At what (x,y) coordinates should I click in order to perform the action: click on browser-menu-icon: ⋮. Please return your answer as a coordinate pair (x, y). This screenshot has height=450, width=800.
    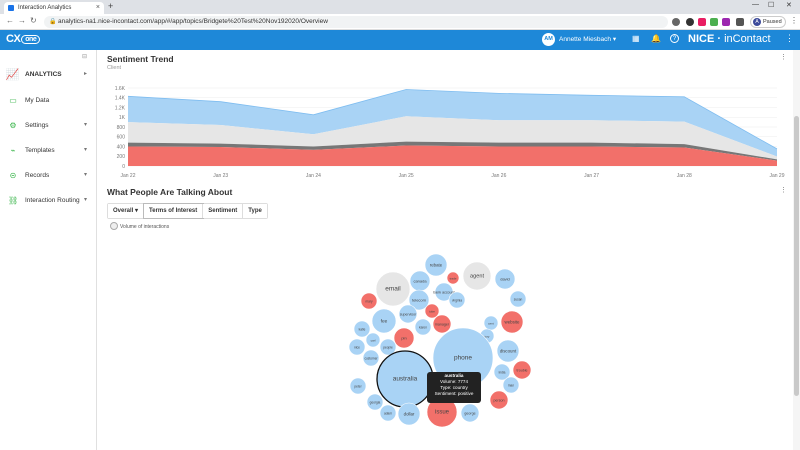
    Looking at the image, I should click on (794, 20).